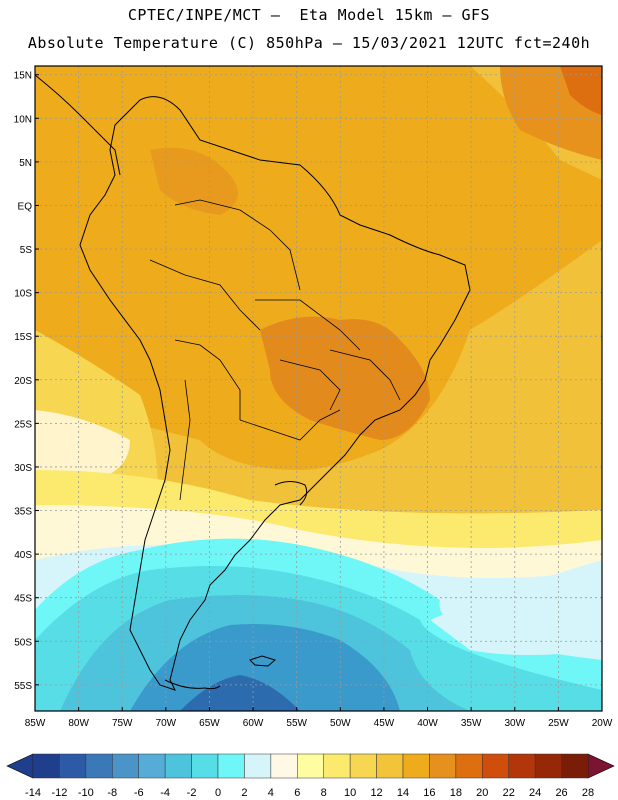 This screenshot has height=800, width=618. What do you see at coordinates (82, 445) in the screenshot?
I see `field-pacific-pale` at bounding box center [82, 445].